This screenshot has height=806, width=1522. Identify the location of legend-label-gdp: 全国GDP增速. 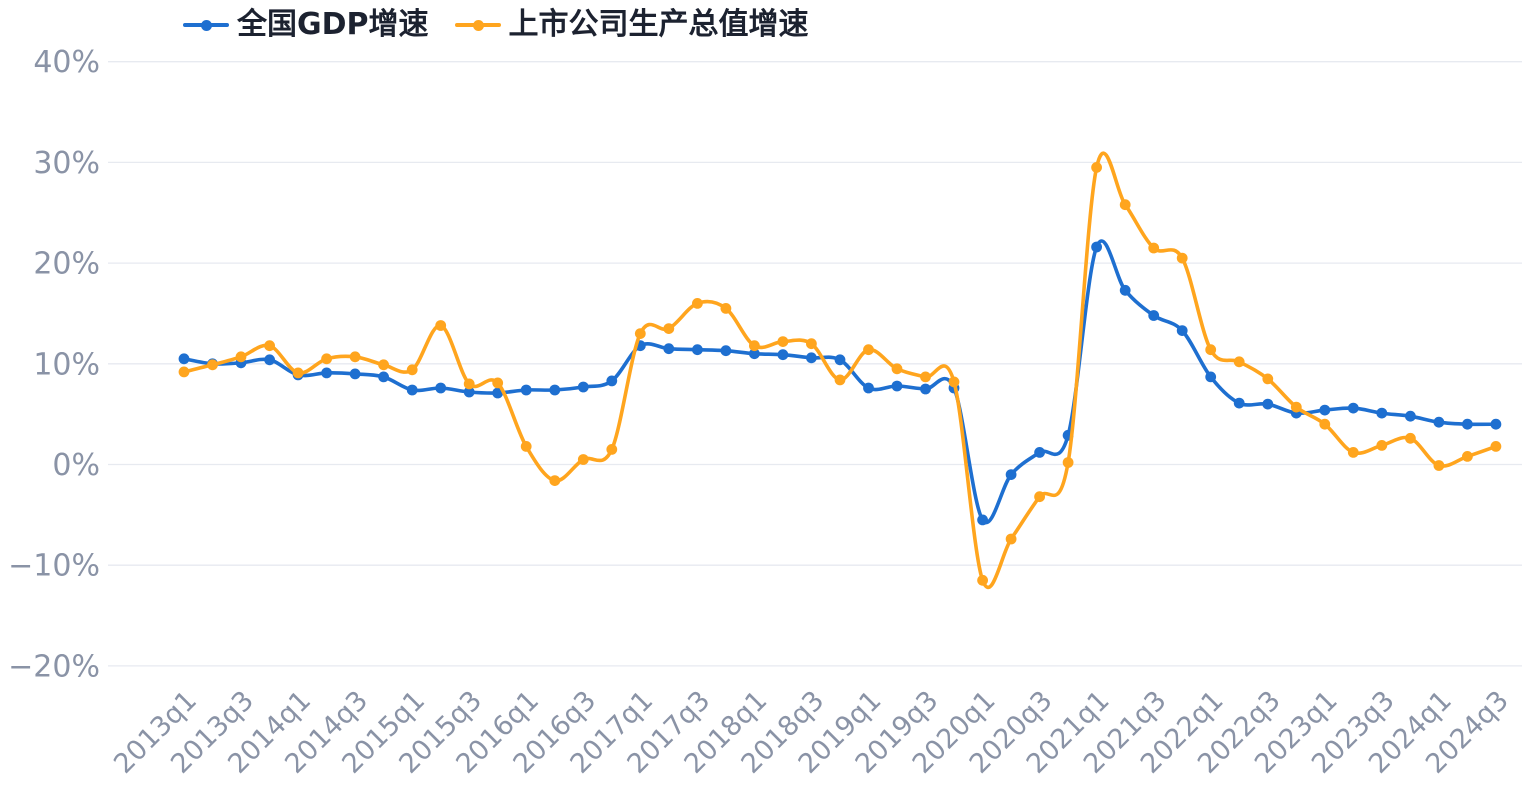
(333, 24).